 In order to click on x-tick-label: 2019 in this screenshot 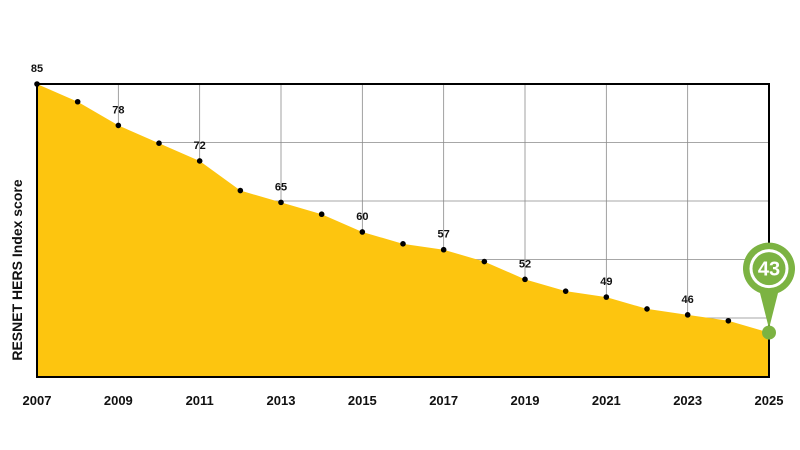, I will do `click(525, 400)`.